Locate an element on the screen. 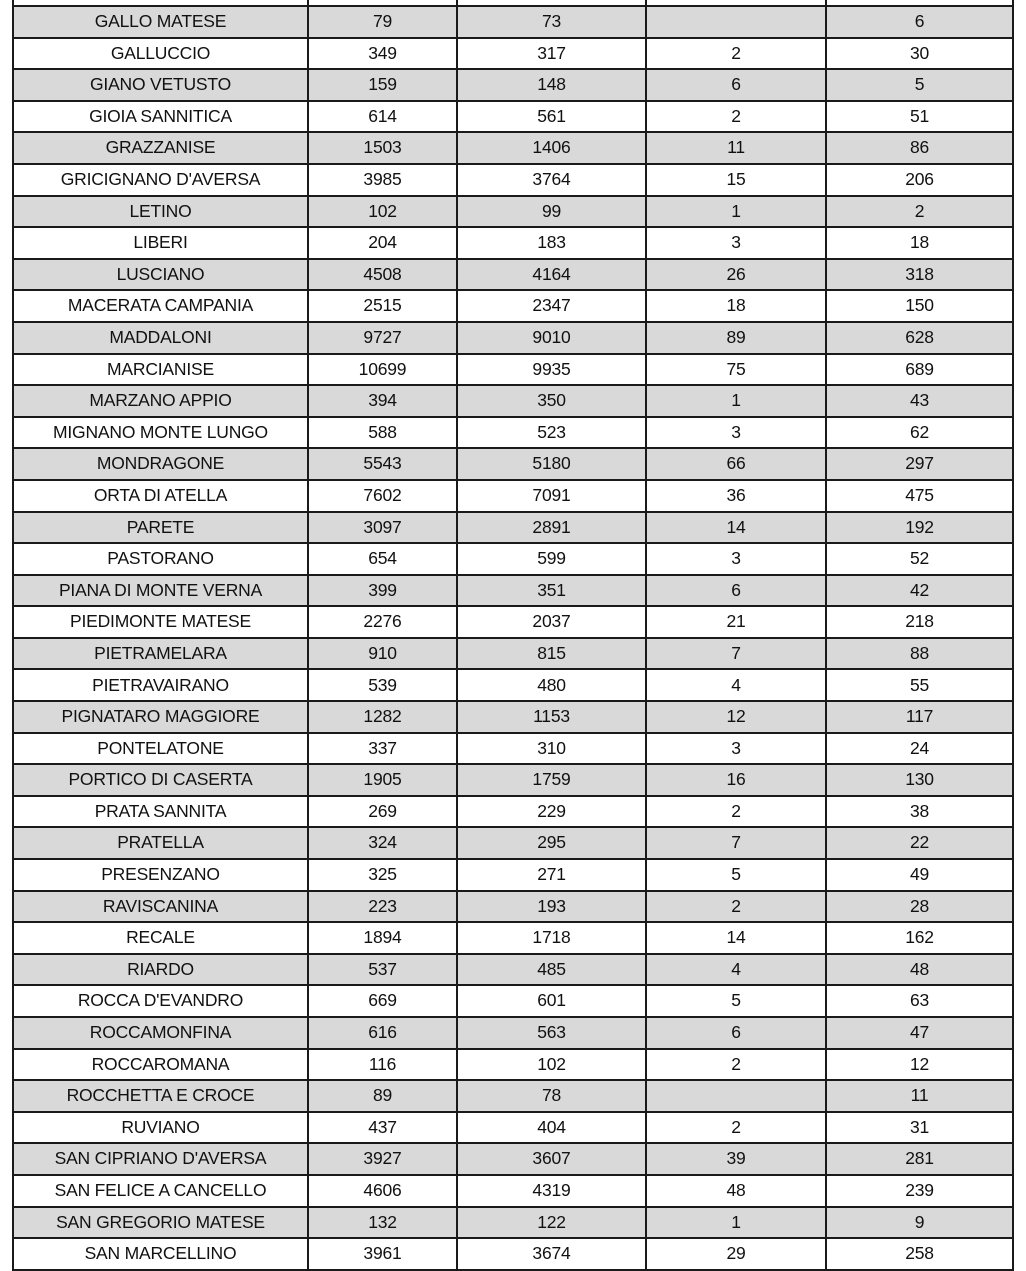 This screenshot has height=1271, width=1026. cell-value-2: 99 is located at coordinates (551, 211).